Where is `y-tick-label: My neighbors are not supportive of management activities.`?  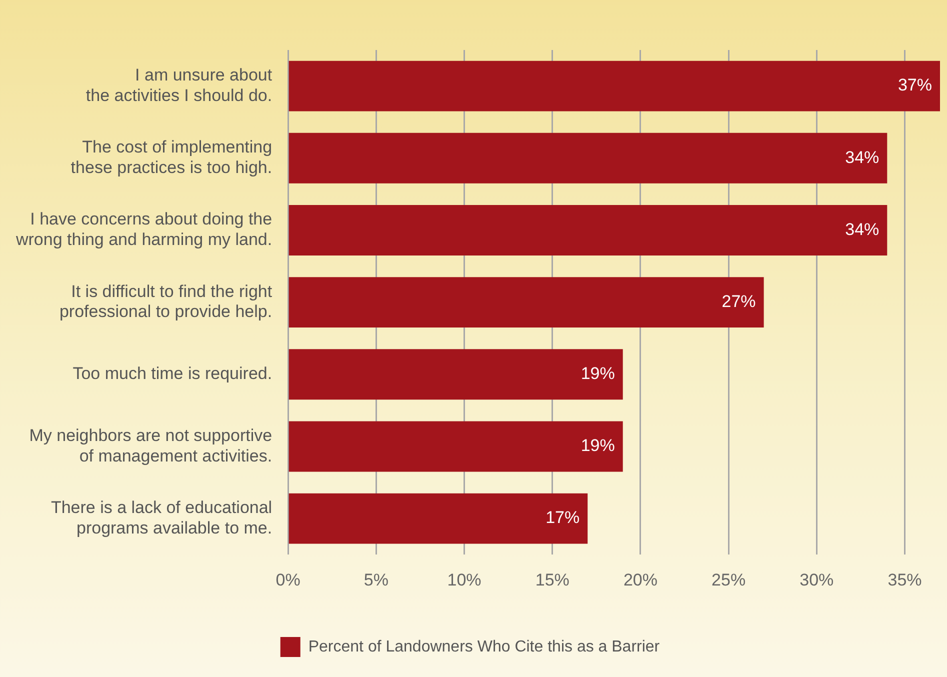
y-tick-label: My neighbors are not supportive of management activities. is located at coordinates (150, 446).